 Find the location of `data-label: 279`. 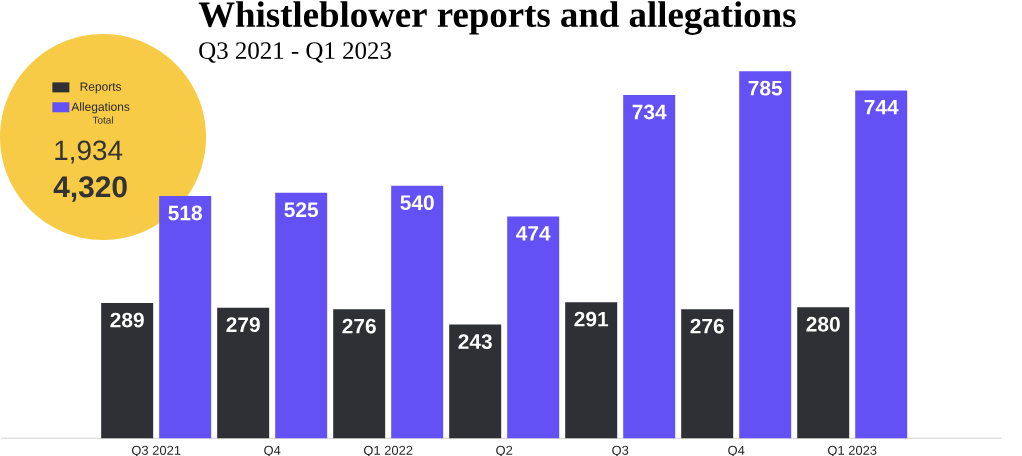

data-label: 279 is located at coordinates (243, 325).